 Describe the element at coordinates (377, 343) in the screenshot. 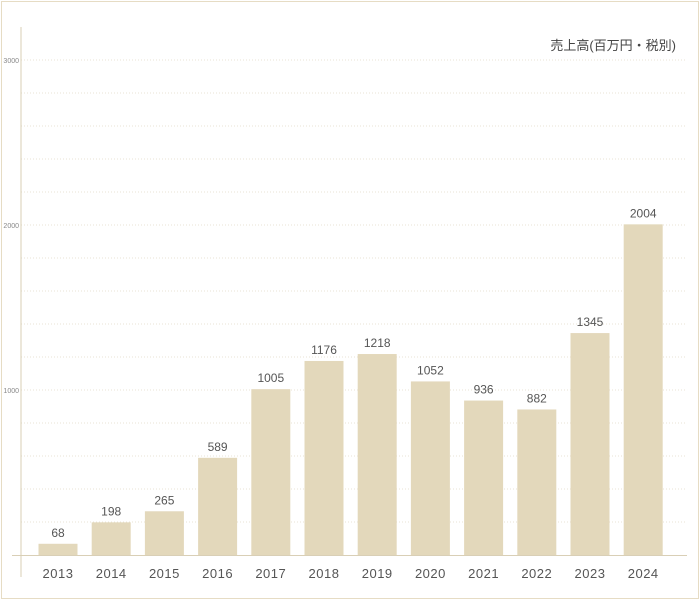

I see `data-label: 1218` at that location.